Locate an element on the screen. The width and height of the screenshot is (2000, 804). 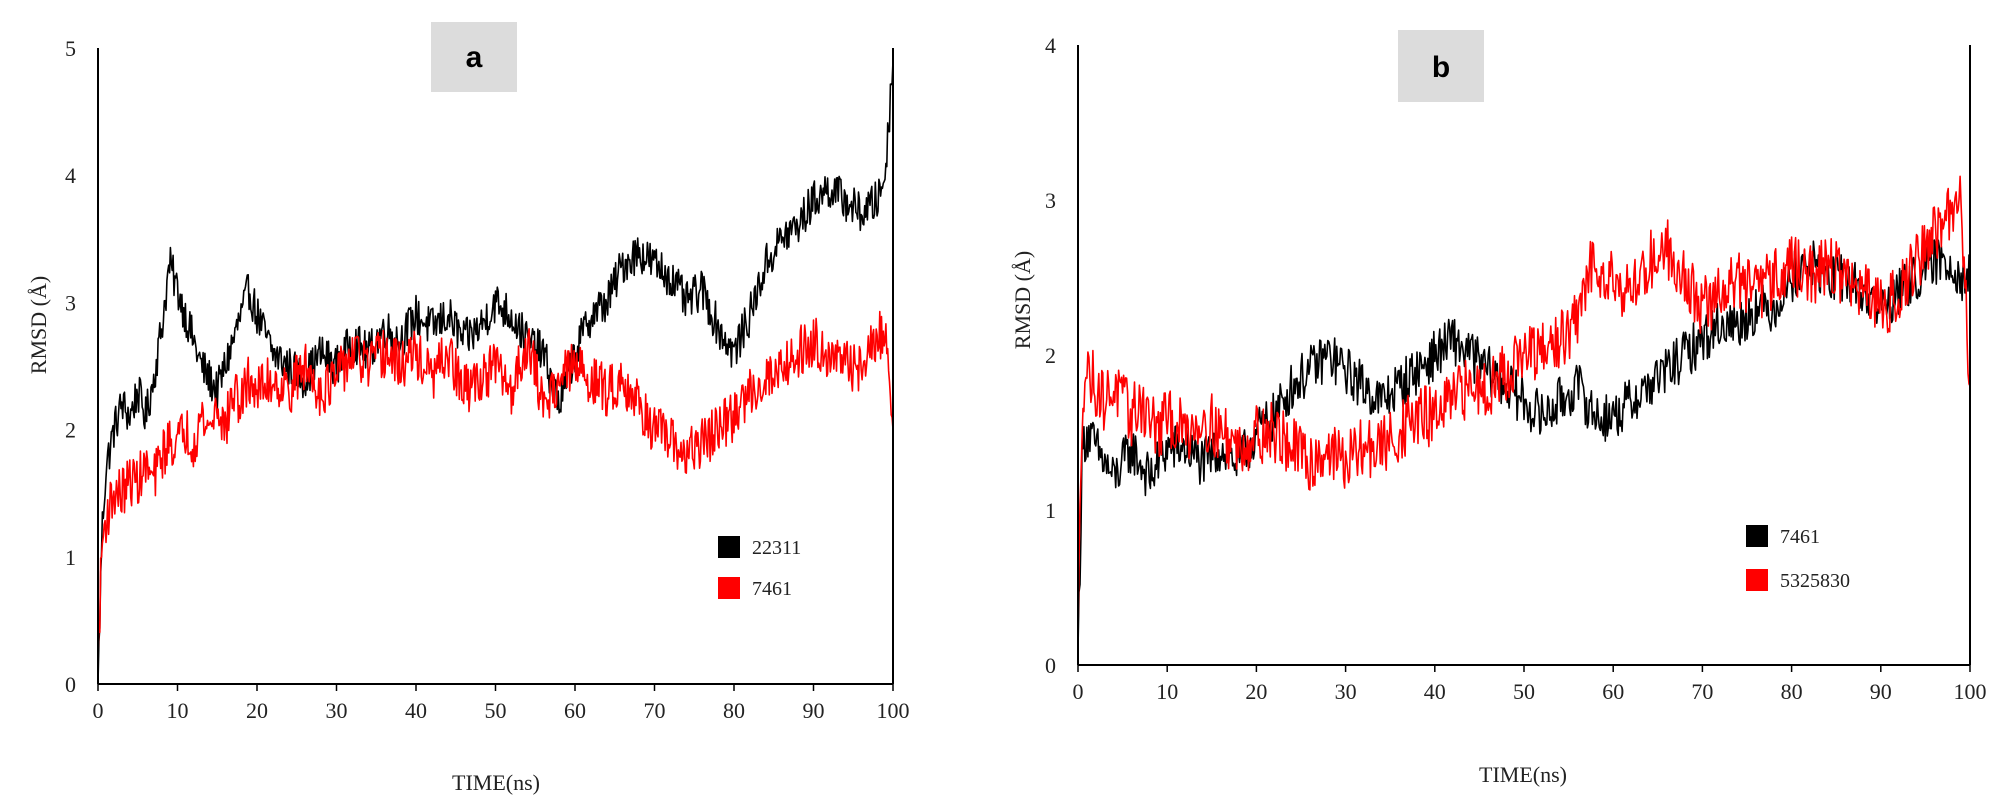
panel-a-y-axis-label: RMSD (Å) is located at coordinates (38, 325).